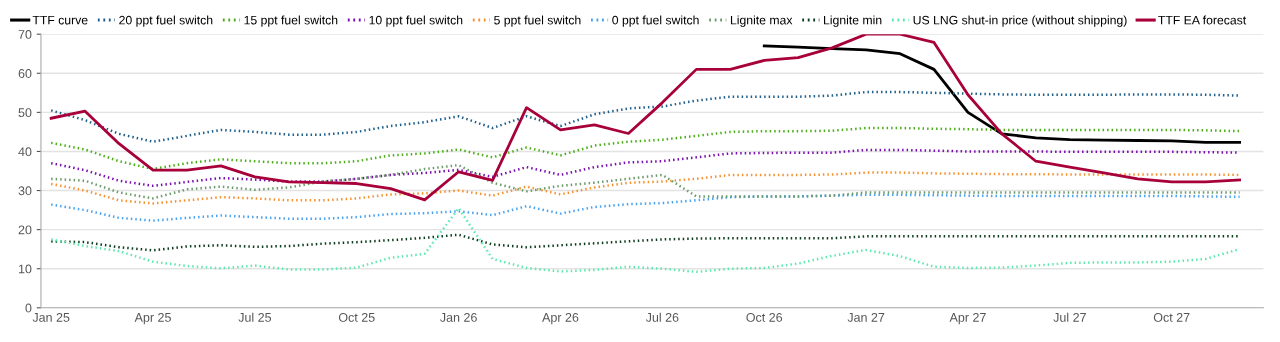 Image resolution: width=1280 pixels, height=342 pixels. What do you see at coordinates (25, 73) in the screenshot?
I see `y-tick-label: 60` at bounding box center [25, 73].